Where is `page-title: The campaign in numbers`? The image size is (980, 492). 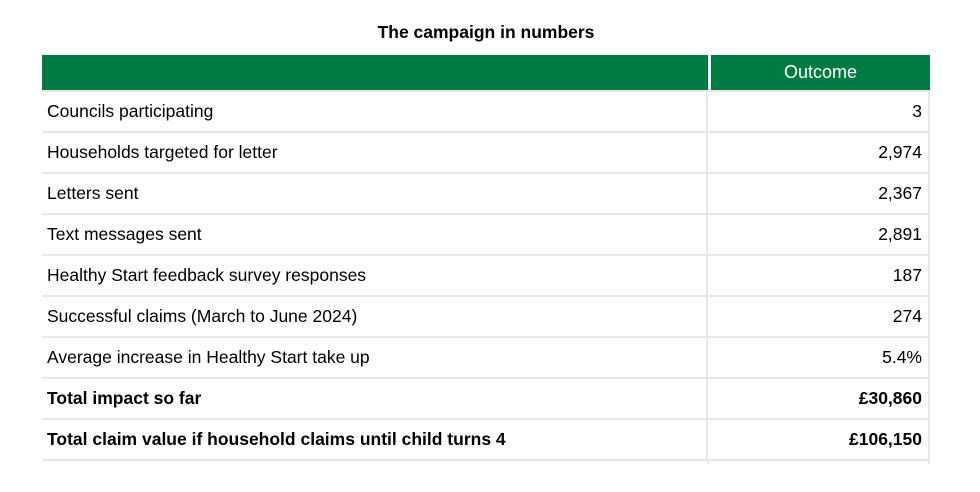
page-title: The campaign in numbers is located at coordinates (486, 32).